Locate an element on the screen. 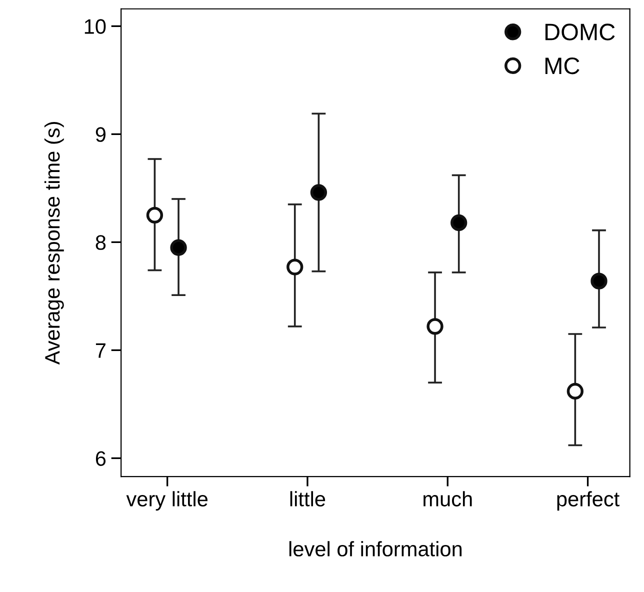 The height and width of the screenshot is (592, 644). y-tick-label: 10 is located at coordinates (95, 26).